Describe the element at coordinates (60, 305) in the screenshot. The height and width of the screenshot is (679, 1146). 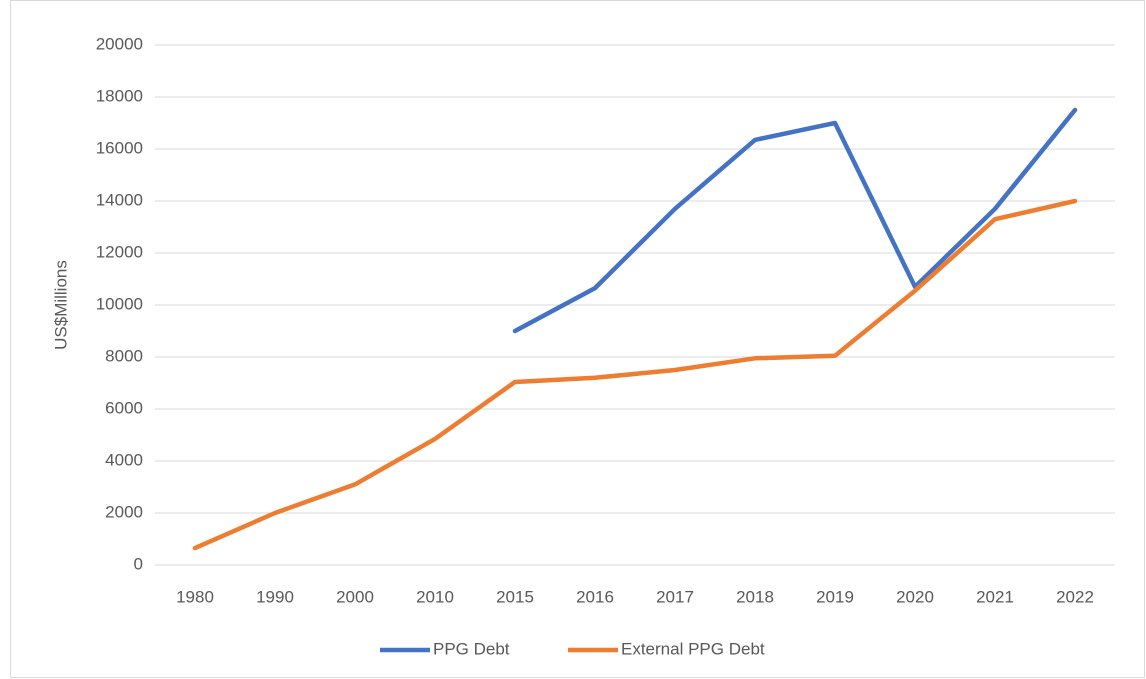
I see `y-axis-label: US$Millions` at that location.